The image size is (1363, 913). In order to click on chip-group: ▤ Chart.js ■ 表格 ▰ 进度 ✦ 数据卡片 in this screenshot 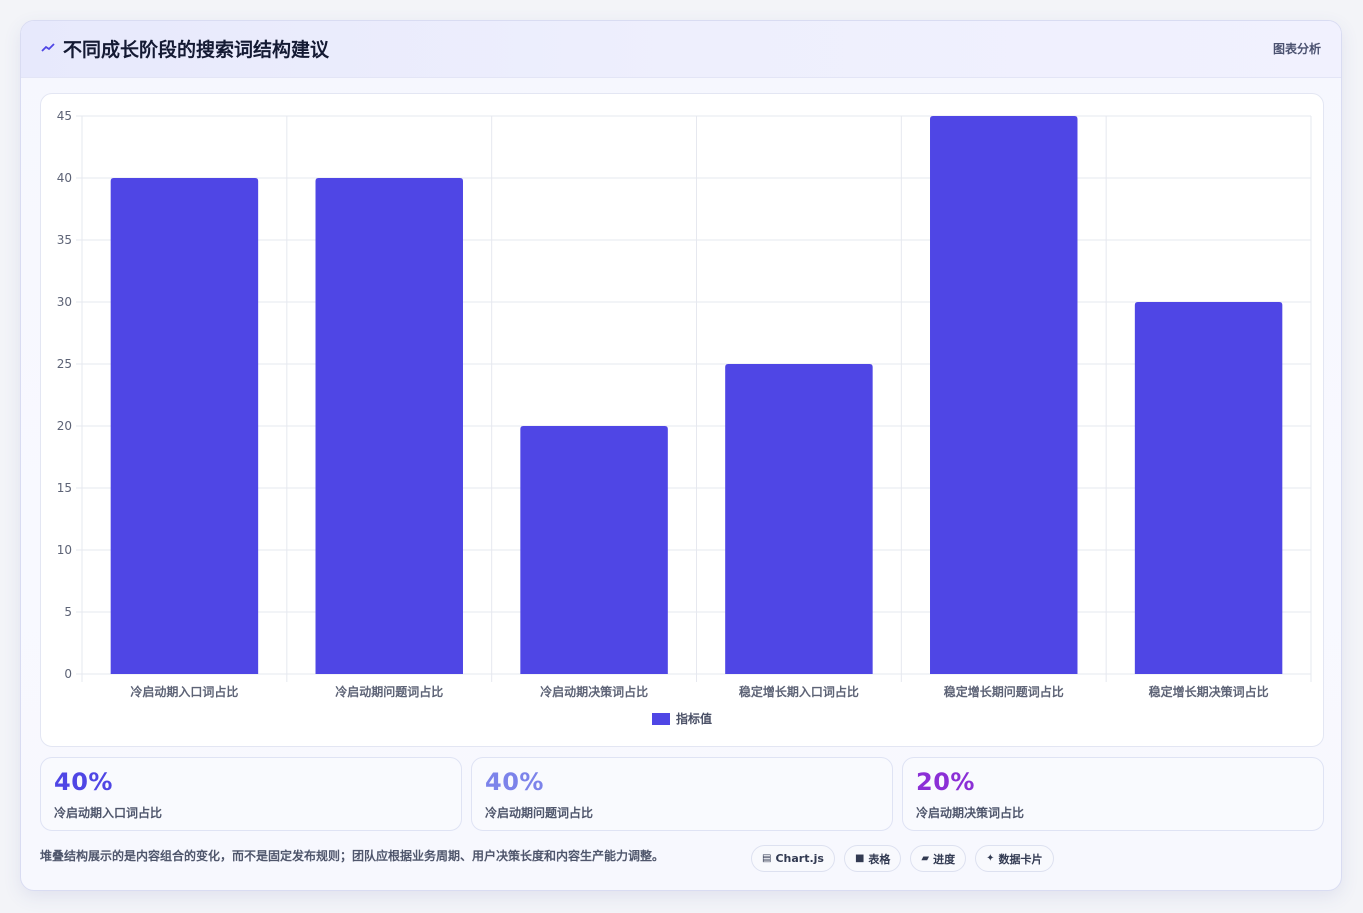, I will do `click(902, 858)`.